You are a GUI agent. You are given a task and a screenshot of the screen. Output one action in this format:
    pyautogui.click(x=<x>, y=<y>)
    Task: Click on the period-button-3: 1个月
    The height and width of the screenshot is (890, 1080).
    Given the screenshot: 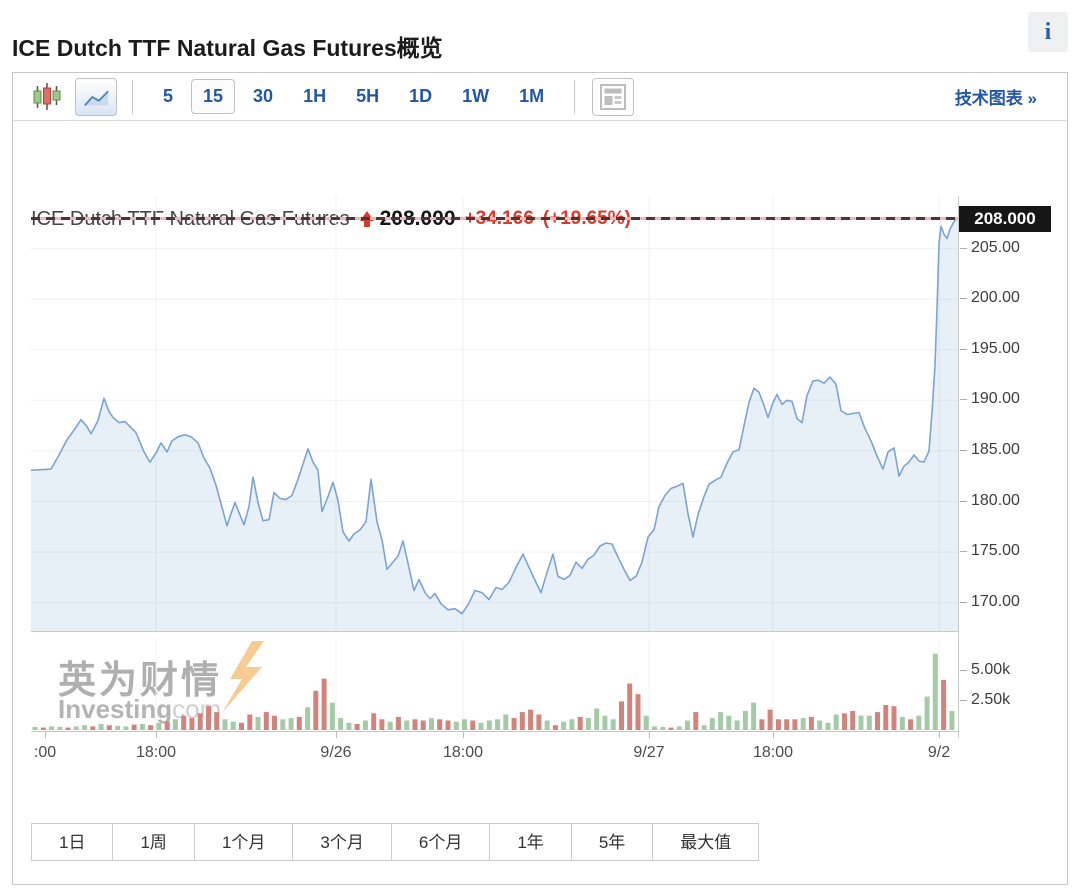 What is the action you would take?
    pyautogui.click(x=243, y=842)
    